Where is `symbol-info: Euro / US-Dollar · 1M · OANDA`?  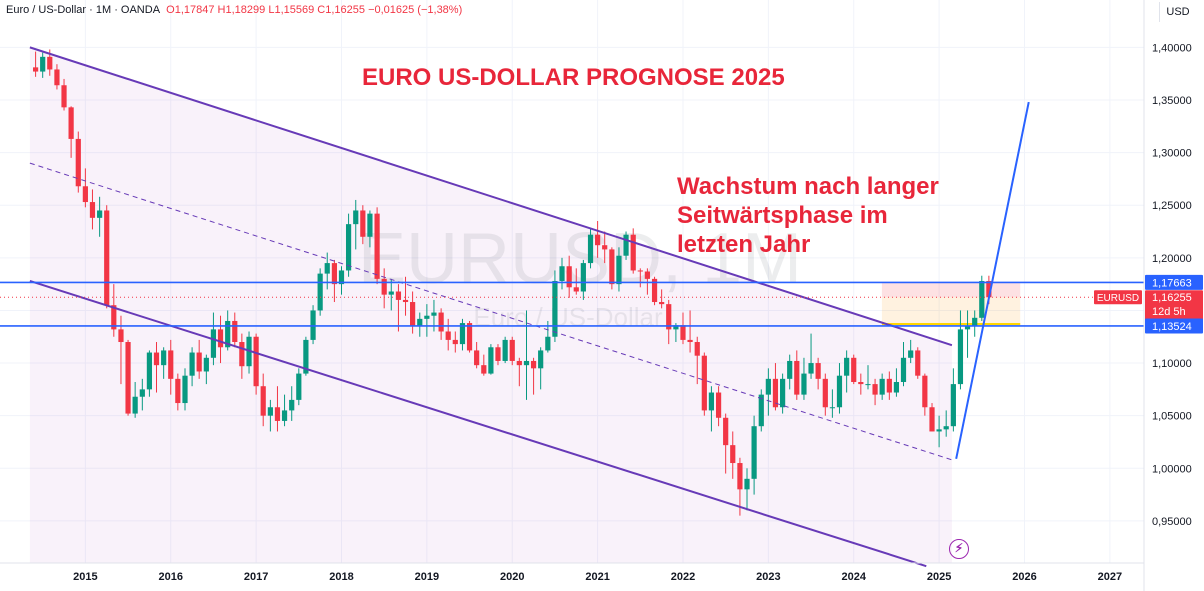 symbol-info: Euro / US-Dollar · 1M · OANDA is located at coordinates (83, 10).